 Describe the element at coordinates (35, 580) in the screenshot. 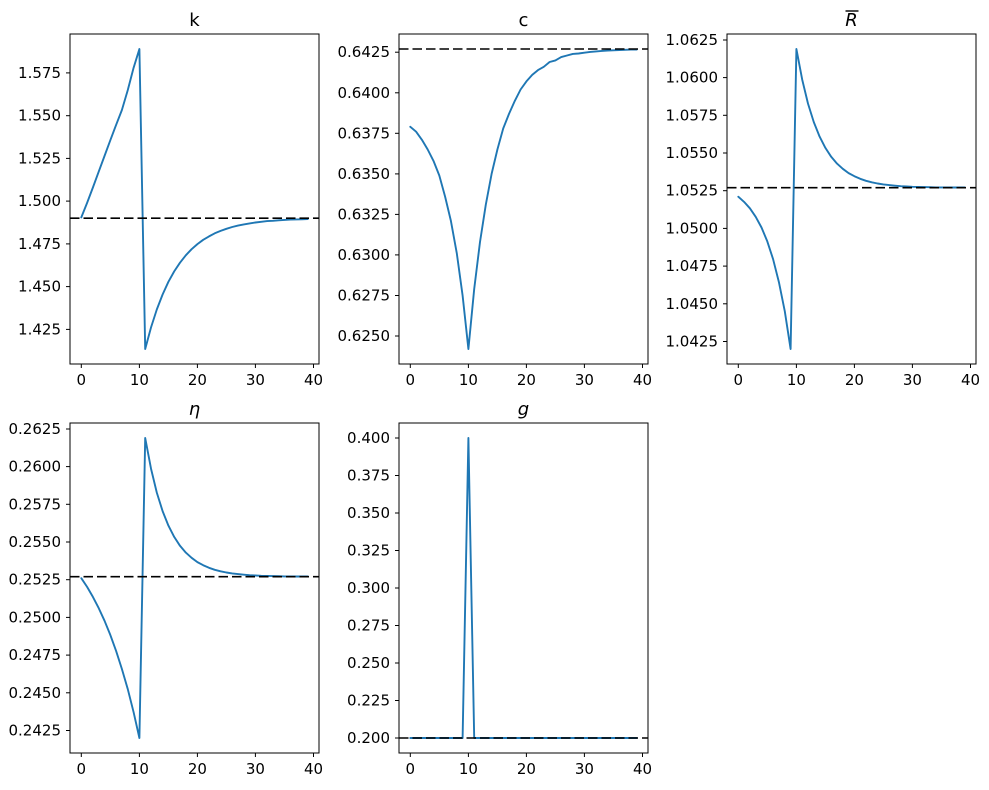

I see `y-tick-label: 0.2525` at that location.